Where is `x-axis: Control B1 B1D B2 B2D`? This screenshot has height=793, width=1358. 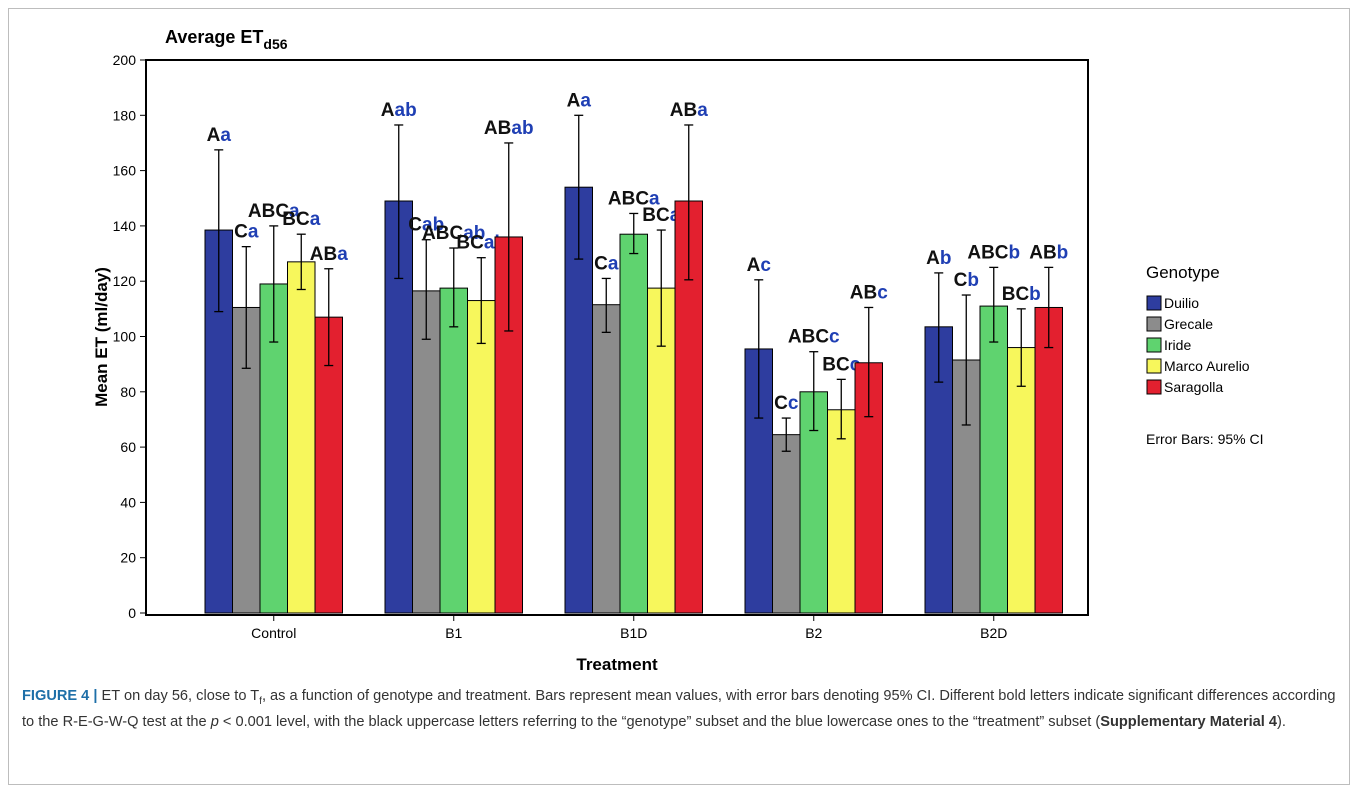
x-axis: Control B1 B1D B2 B2D is located at coordinates (629, 628).